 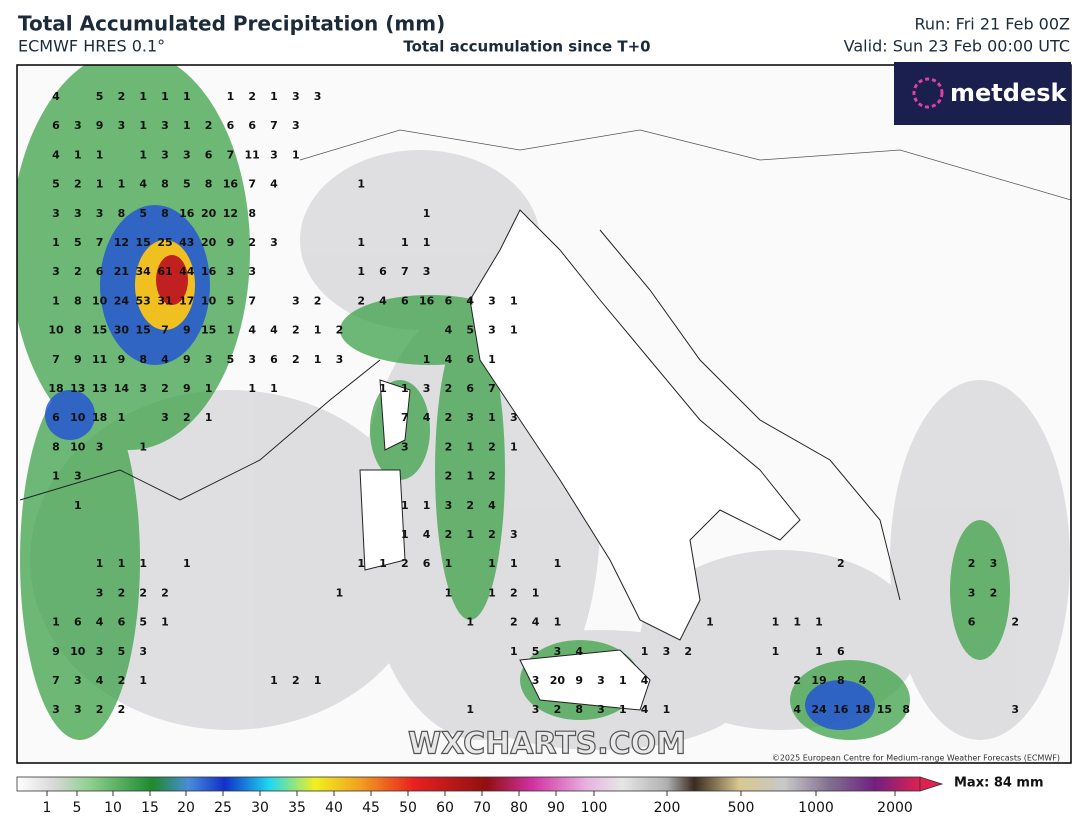 What do you see at coordinates (884, 709) in the screenshot?
I see `grid-value: 15` at bounding box center [884, 709].